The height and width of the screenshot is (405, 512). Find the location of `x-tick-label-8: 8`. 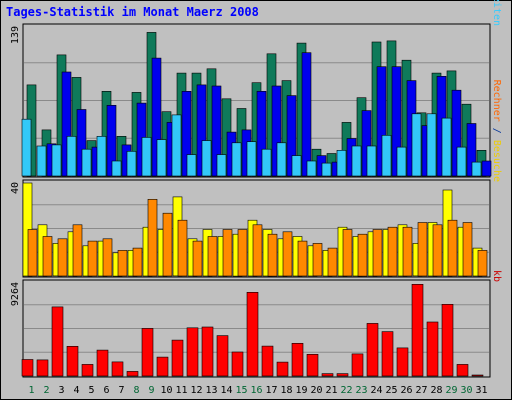

x-tick-label-8: 8 is located at coordinates (136, 390).